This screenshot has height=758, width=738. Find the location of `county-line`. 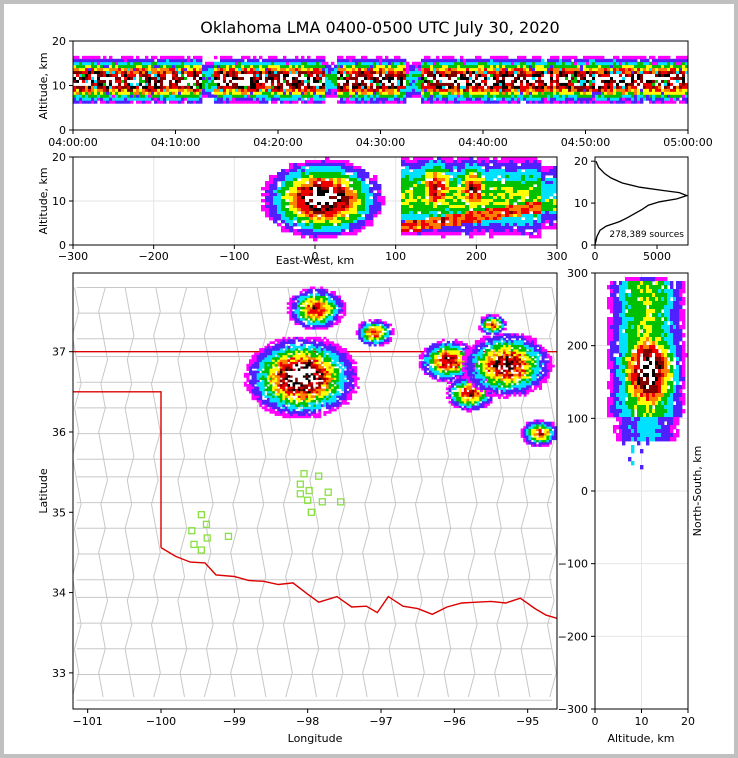

county-line is located at coordinates (208, 492).